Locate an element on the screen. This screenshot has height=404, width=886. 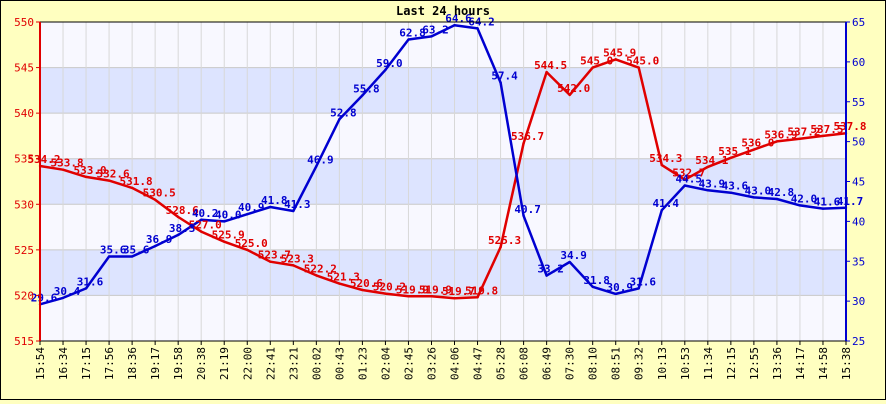
x-tick-label: 22:00 is located at coordinates (247, 363).